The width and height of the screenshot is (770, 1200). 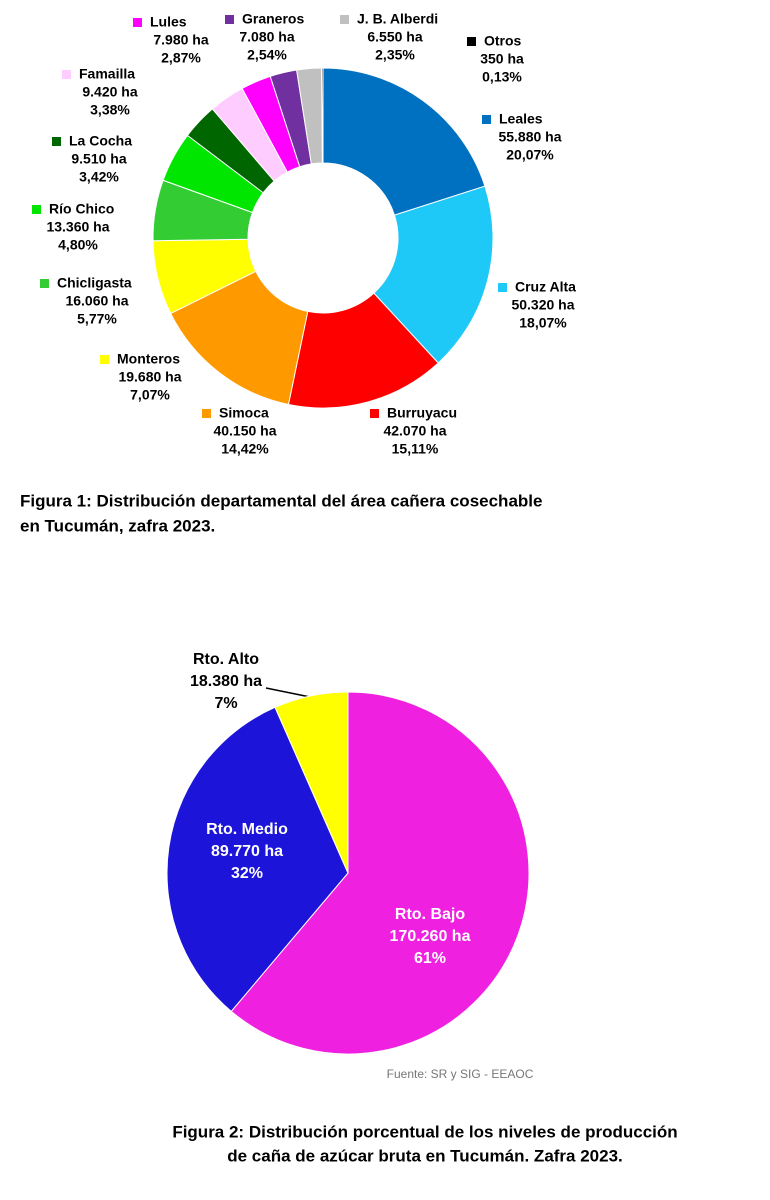 What do you see at coordinates (545, 287) in the screenshot?
I see `slice-name: Cruz Alta` at bounding box center [545, 287].